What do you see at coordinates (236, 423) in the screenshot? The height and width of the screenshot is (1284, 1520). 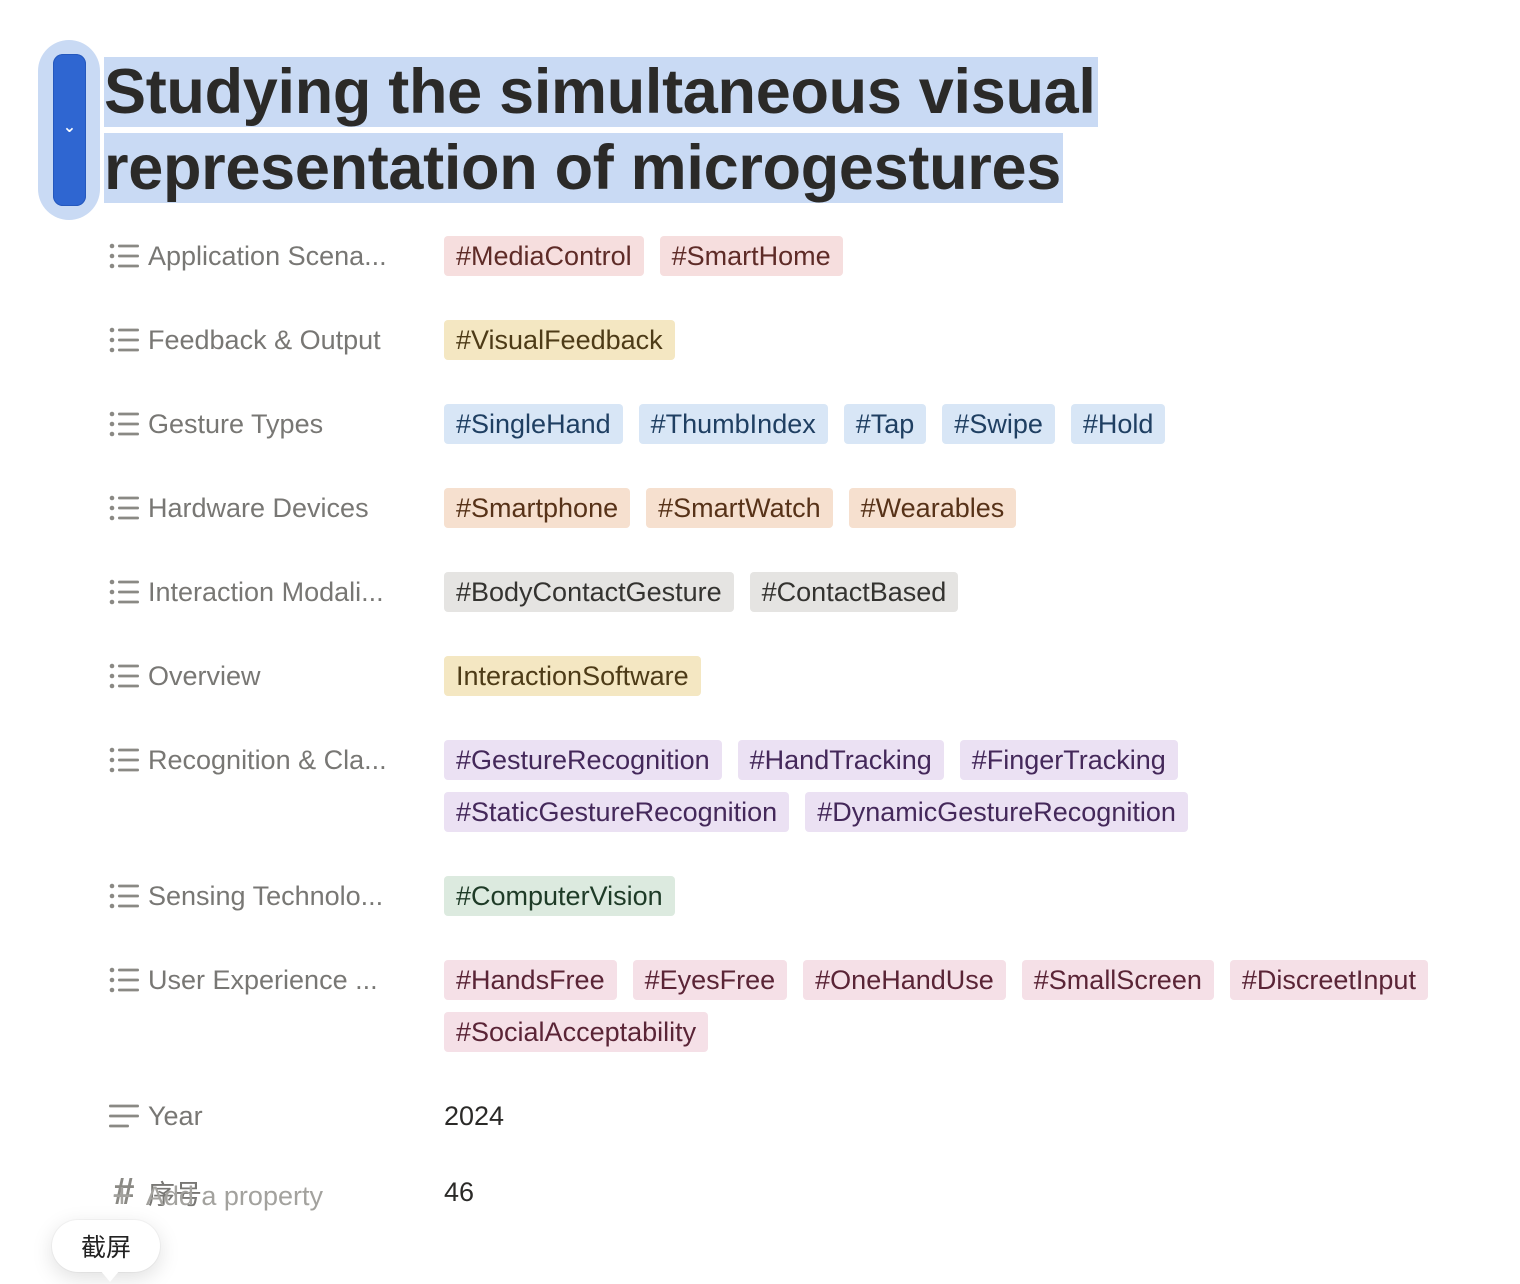 I see `property-name-label: Gesture Types` at bounding box center [236, 423].